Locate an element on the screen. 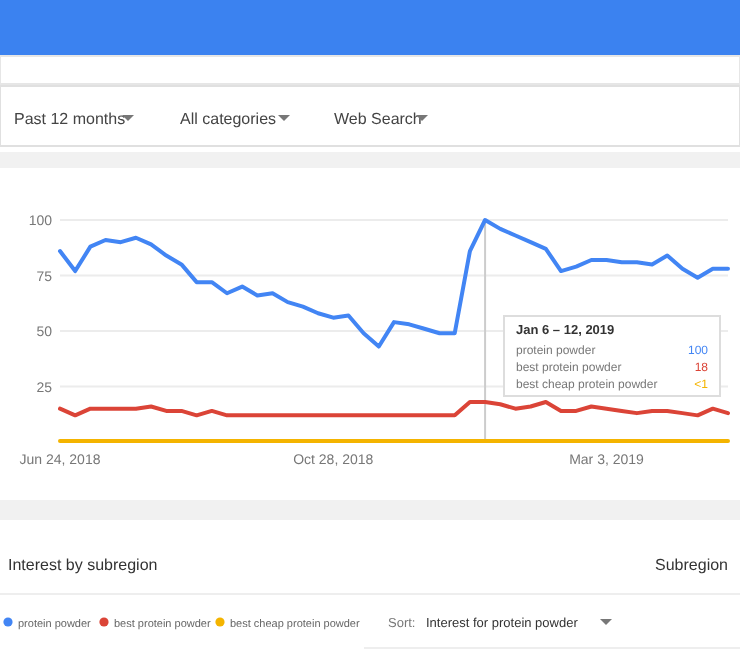  line-series is located at coordinates (394, 409).